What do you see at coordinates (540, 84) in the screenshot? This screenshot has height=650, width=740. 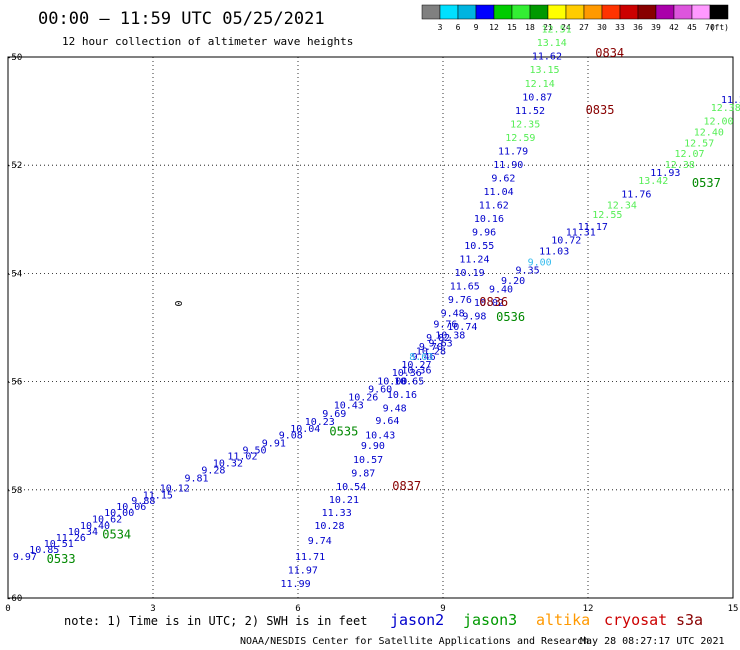 I see `wave-height-label: 12.14` at bounding box center [540, 84].